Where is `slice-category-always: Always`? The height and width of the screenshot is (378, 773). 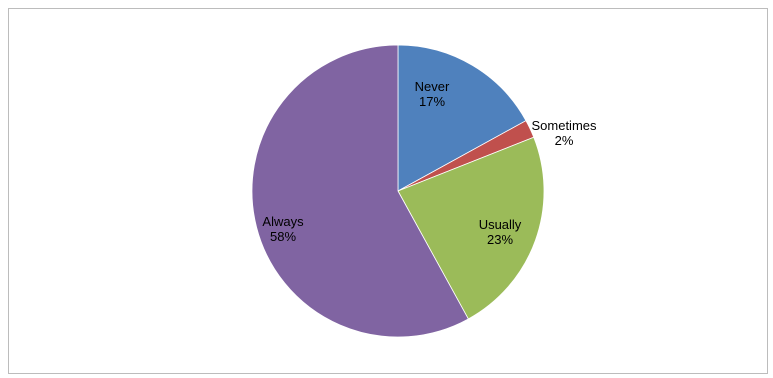
slice-category-always: Always is located at coordinates (283, 221).